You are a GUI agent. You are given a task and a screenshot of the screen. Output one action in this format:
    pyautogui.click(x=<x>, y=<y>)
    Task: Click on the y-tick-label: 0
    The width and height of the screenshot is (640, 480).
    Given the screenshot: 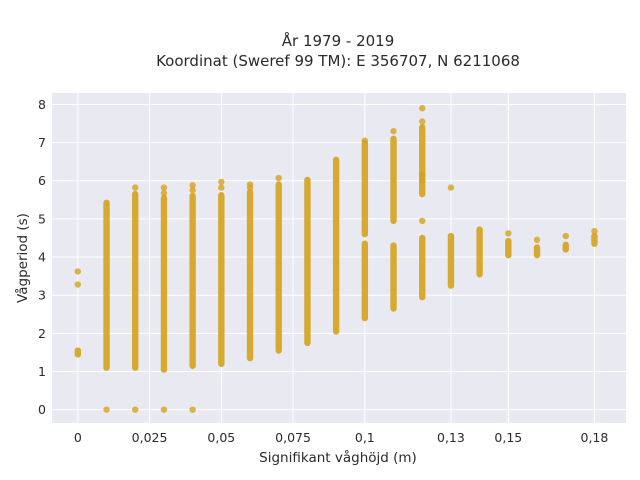 What is the action you would take?
    pyautogui.click(x=42, y=409)
    